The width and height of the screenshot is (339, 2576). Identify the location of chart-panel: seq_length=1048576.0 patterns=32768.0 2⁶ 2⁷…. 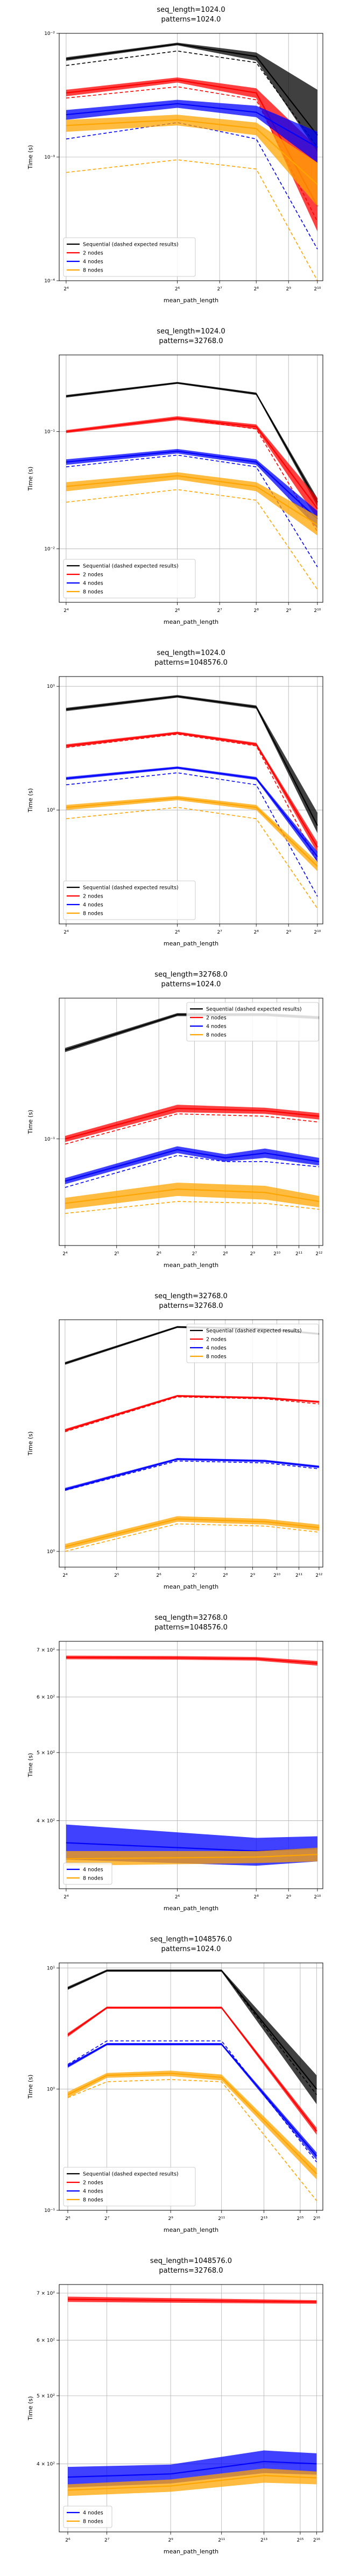
(175, 2406).